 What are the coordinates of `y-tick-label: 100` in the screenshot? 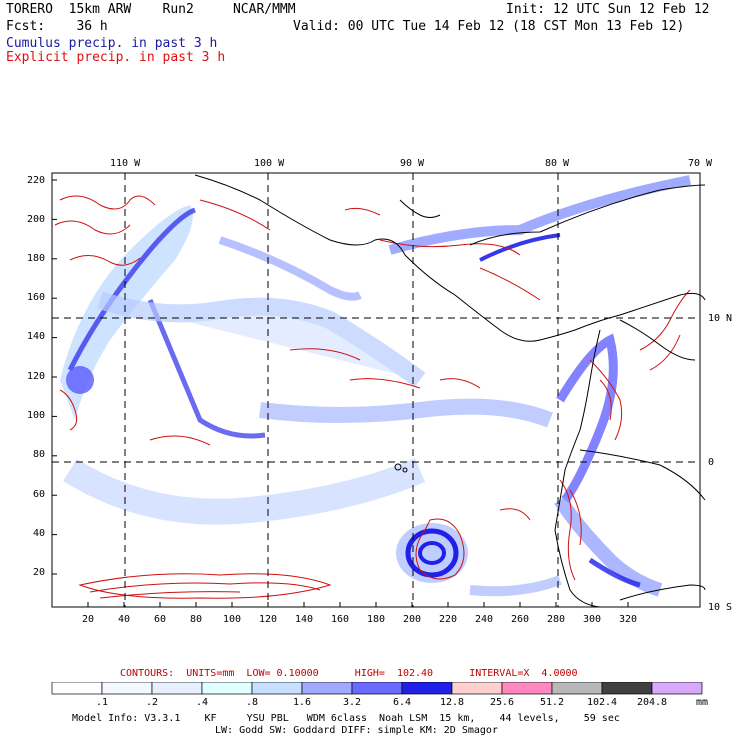 It's located at (36, 415).